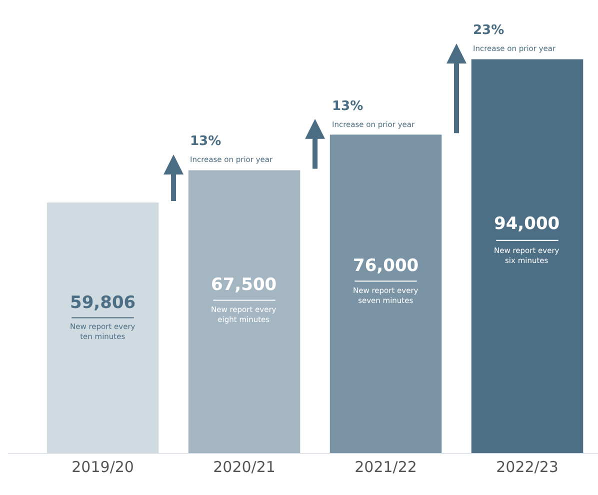 The image size is (598, 495). What do you see at coordinates (103, 303) in the screenshot?
I see `data-label: 59,806` at bounding box center [103, 303].